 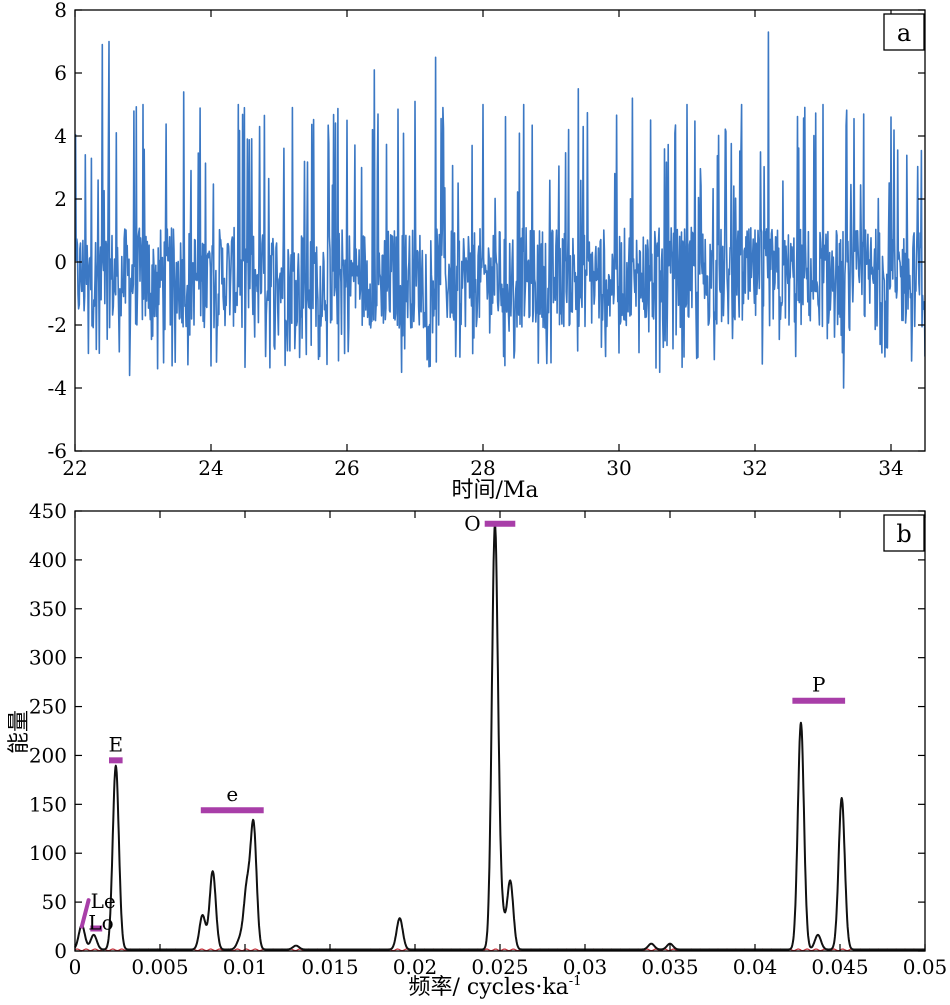 I want to click on panel-a-xtick-label: 24, so click(x=210, y=468).